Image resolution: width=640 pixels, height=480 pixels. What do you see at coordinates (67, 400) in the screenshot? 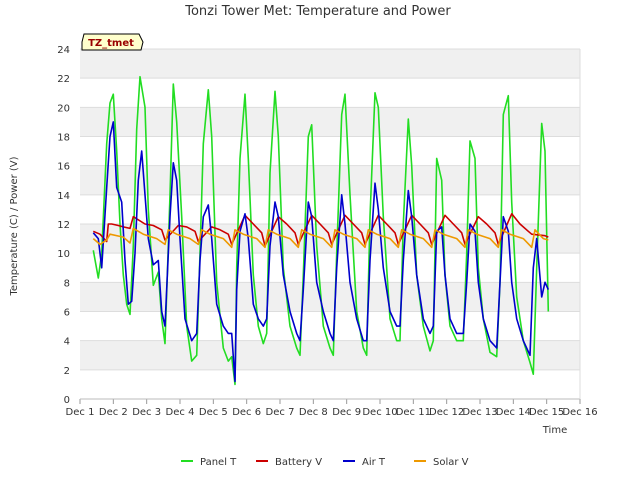
I see `y-tick-label: 0` at bounding box center [67, 400].